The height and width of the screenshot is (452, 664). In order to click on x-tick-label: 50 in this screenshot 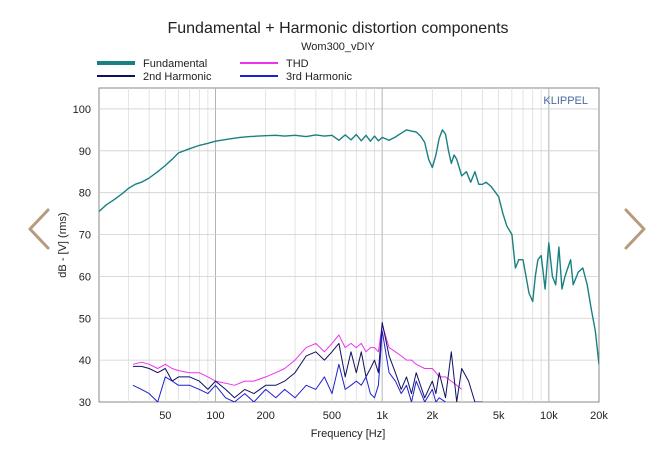, I will do `click(165, 416)`.